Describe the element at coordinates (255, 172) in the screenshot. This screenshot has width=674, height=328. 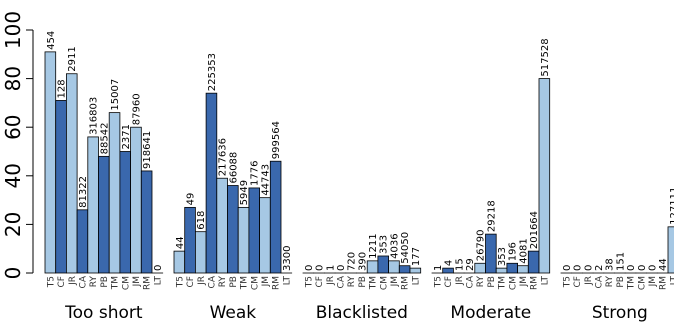
I see `value-label: 1776` at that location.